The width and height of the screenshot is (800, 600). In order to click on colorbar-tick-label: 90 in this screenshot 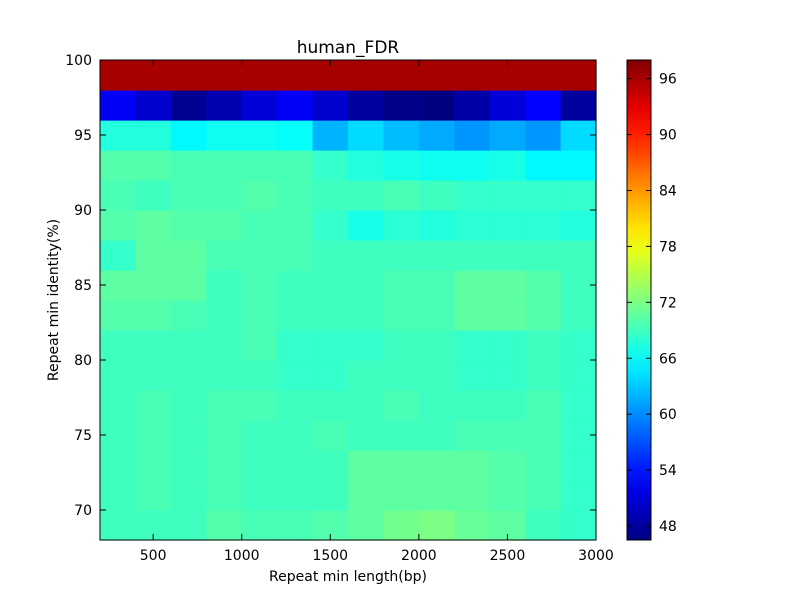, I will do `click(668, 136)`.